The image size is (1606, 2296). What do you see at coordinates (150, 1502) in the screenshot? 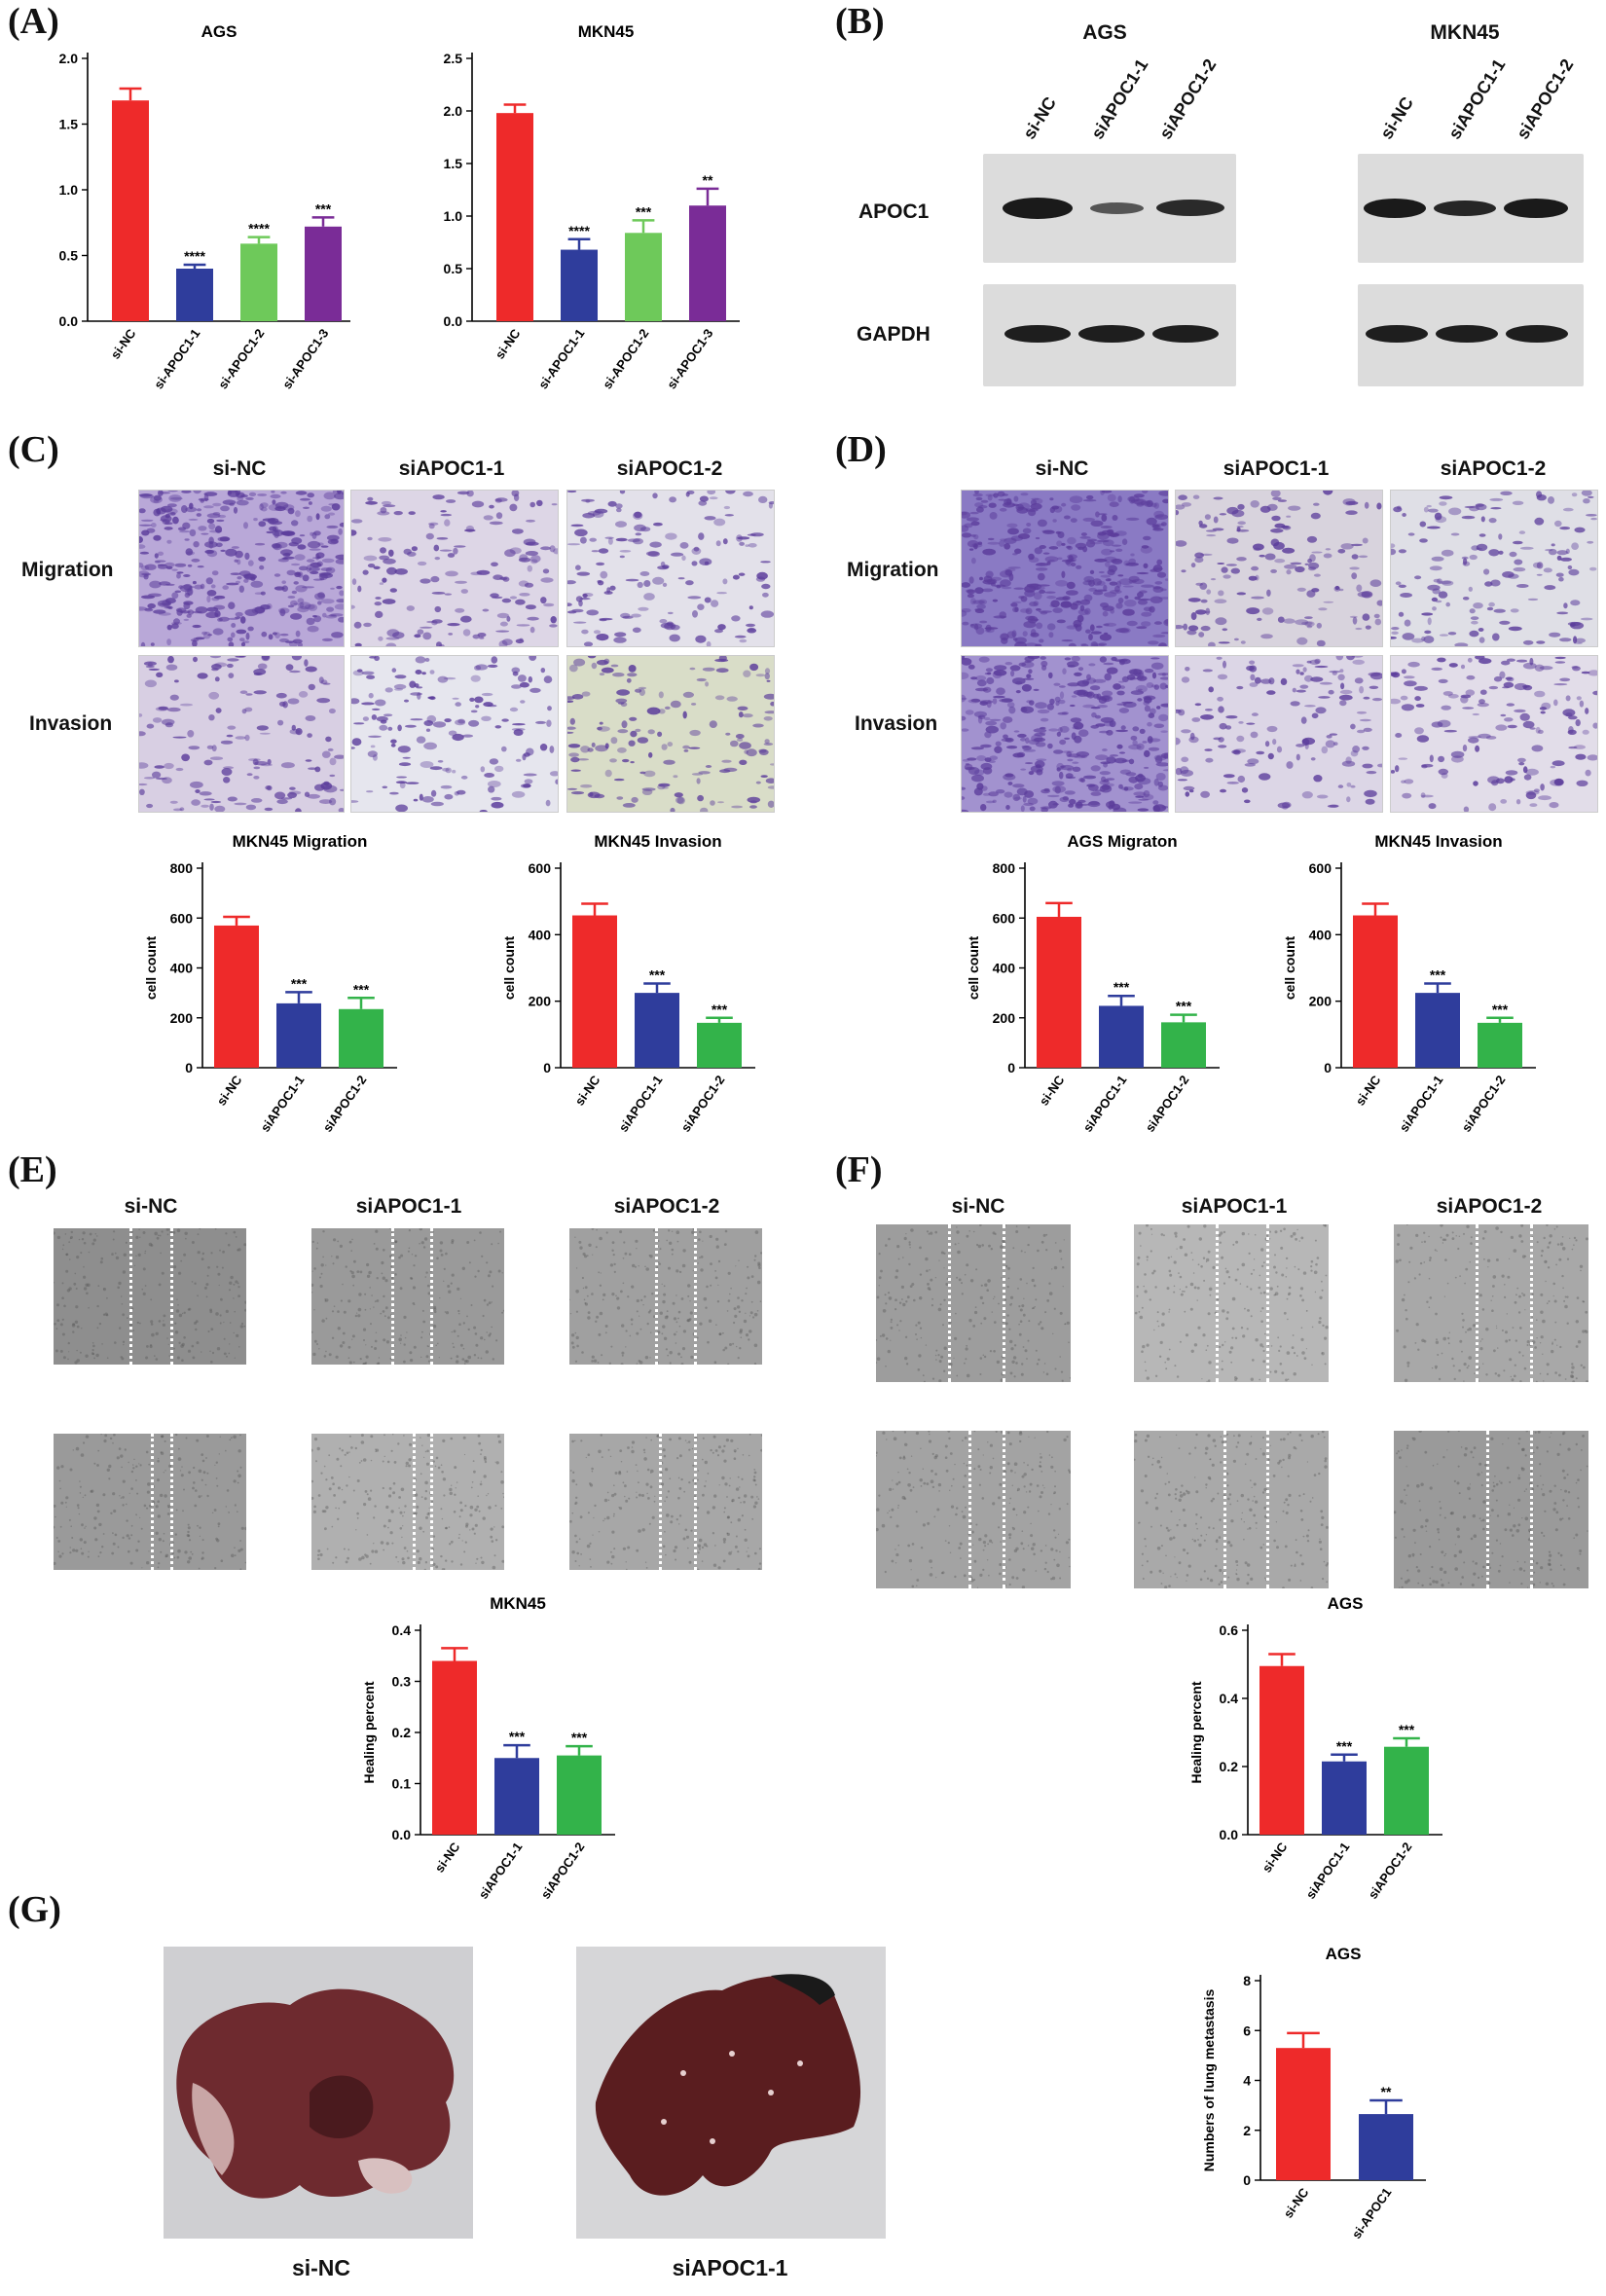
I see `wound-image-si-nc-24h` at bounding box center [150, 1502].